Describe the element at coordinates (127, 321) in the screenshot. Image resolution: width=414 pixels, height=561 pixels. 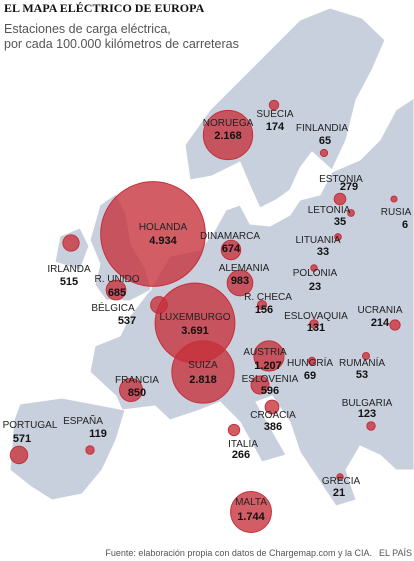
I see `country-value: 537` at that location.